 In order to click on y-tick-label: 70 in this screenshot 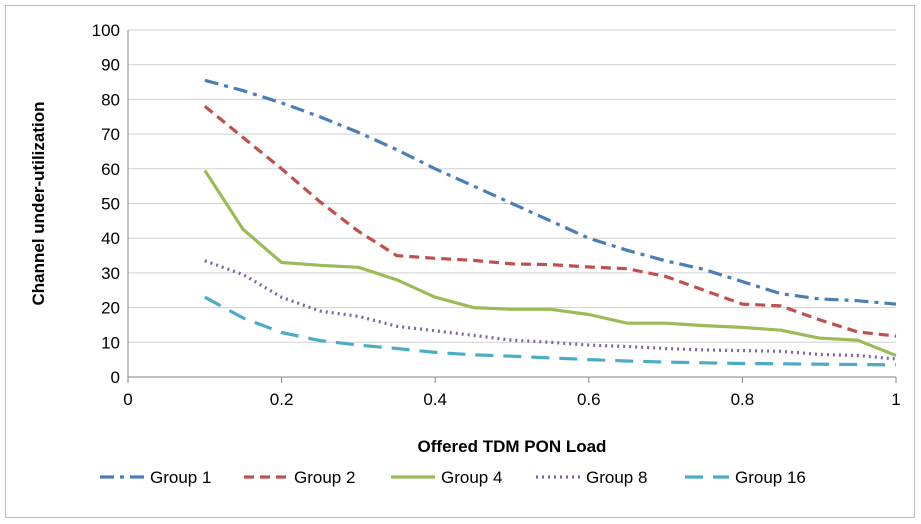, I will do `click(110, 134)`.